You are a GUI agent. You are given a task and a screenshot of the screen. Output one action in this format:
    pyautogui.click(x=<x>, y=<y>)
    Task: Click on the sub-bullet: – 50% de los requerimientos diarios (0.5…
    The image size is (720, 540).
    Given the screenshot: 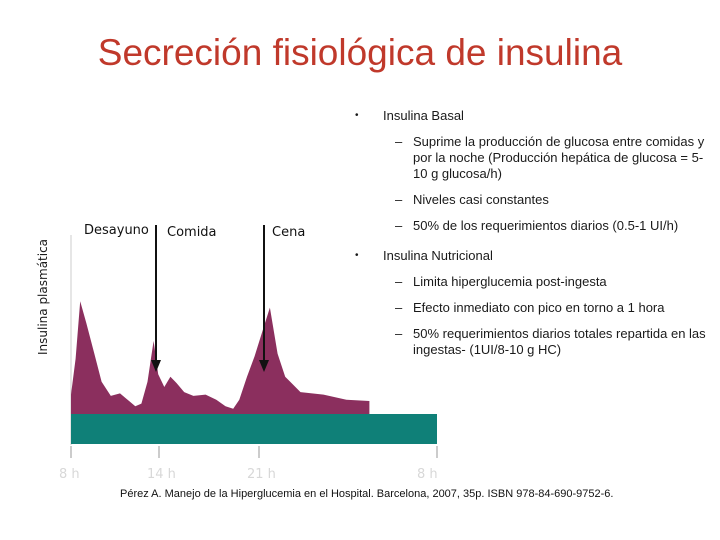 What is the action you would take?
    pyautogui.click(x=537, y=225)
    